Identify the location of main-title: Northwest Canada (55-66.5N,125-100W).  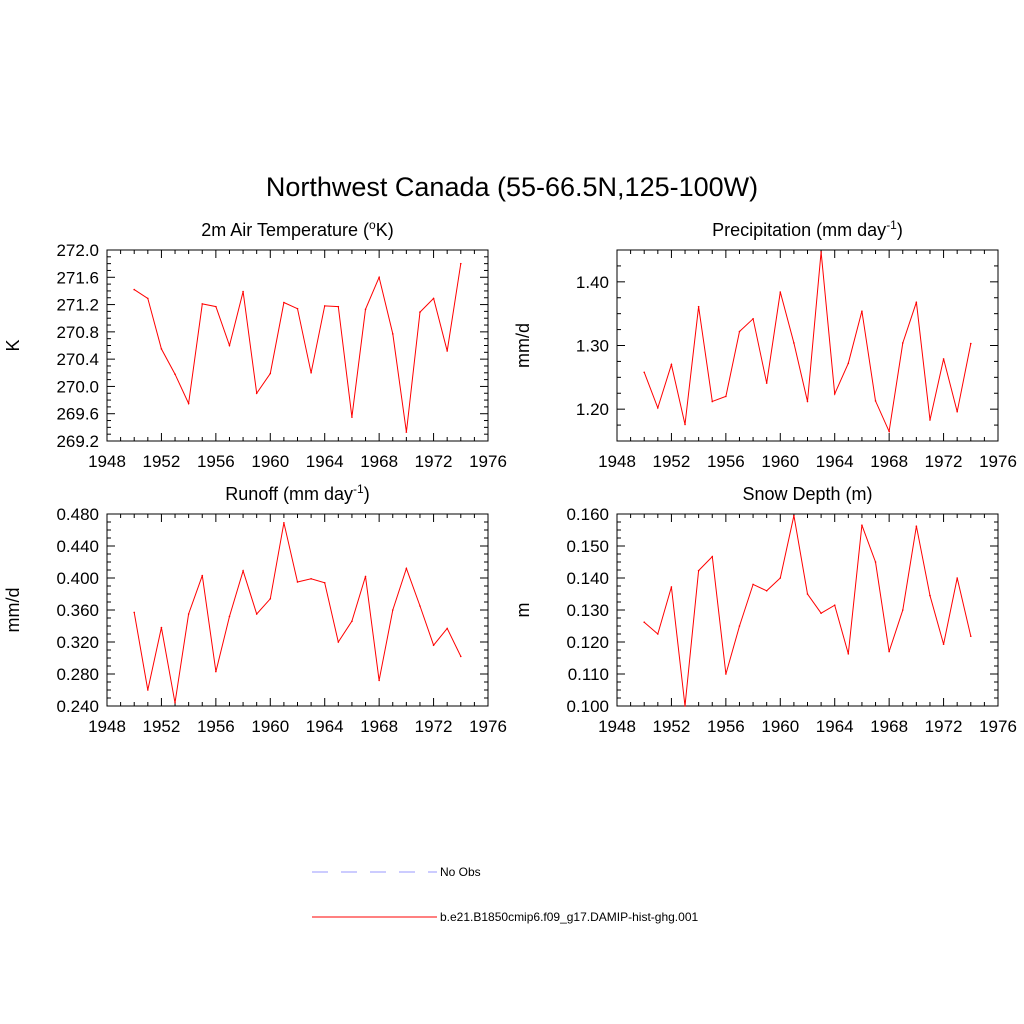
(512, 187).